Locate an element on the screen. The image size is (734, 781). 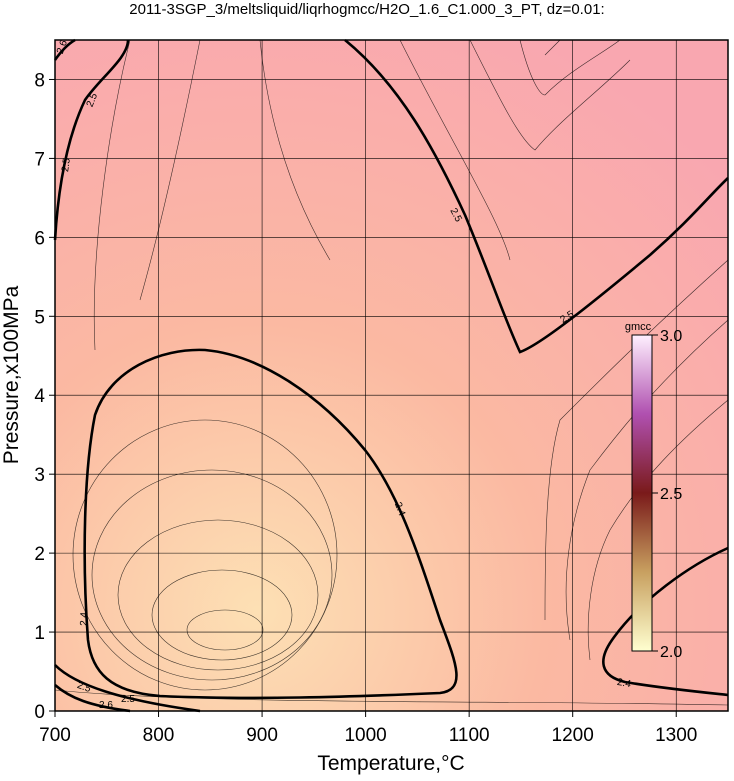
y-tick-label: 8 is located at coordinates (39, 80).